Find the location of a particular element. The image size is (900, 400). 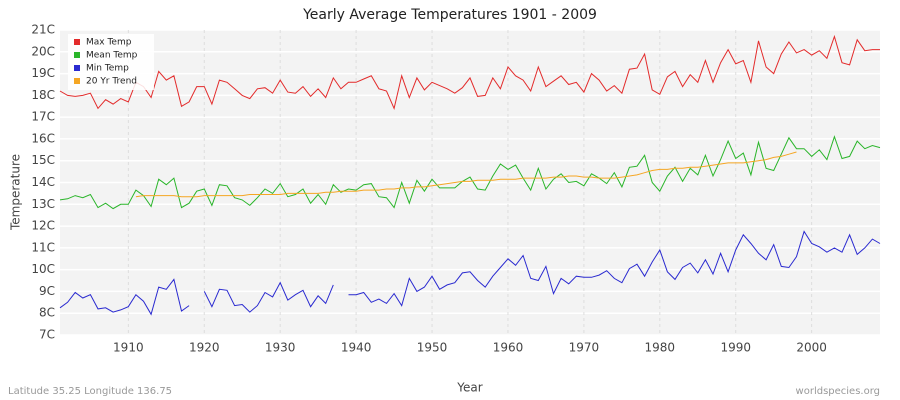

y-tick-label: 7C is located at coordinates (47, 335).